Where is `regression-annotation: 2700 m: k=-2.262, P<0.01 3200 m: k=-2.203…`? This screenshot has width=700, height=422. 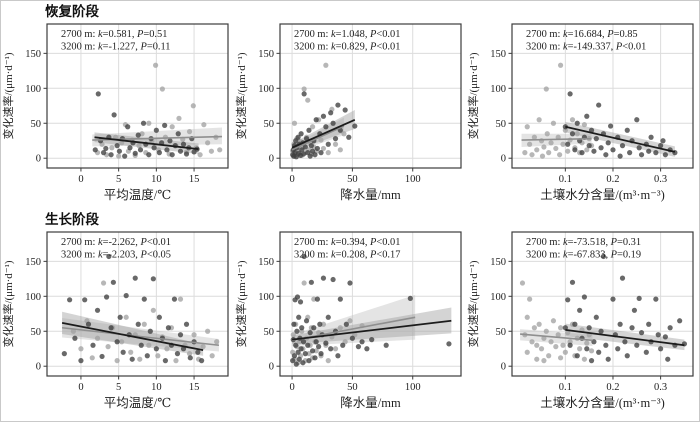 regression-annotation: 2700 m: k=-2.262, P<0.01 3200 m: k=-2.203… is located at coordinates (116, 249).